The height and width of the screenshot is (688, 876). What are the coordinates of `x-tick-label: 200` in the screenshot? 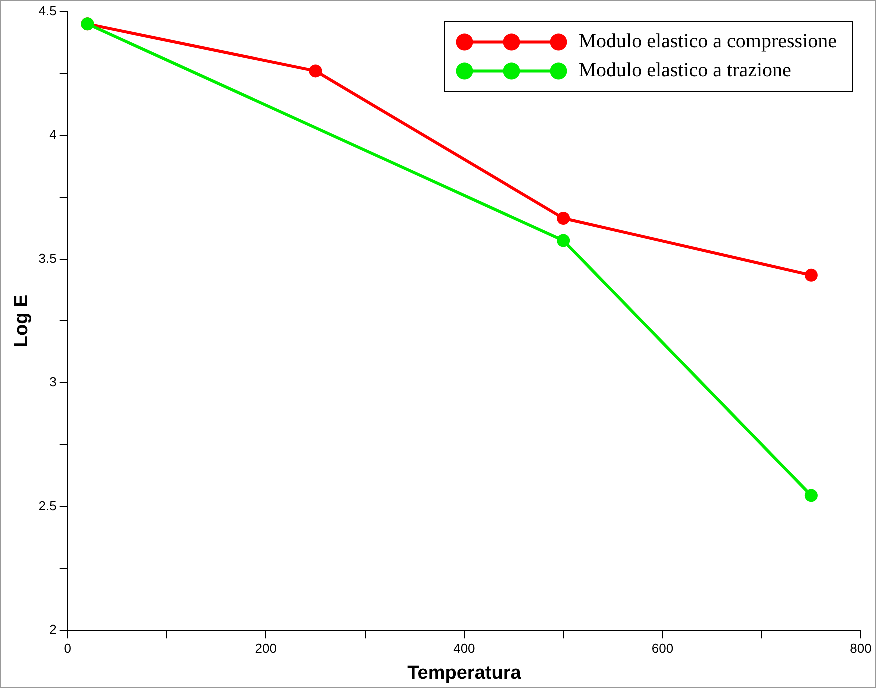 It's located at (266, 648).